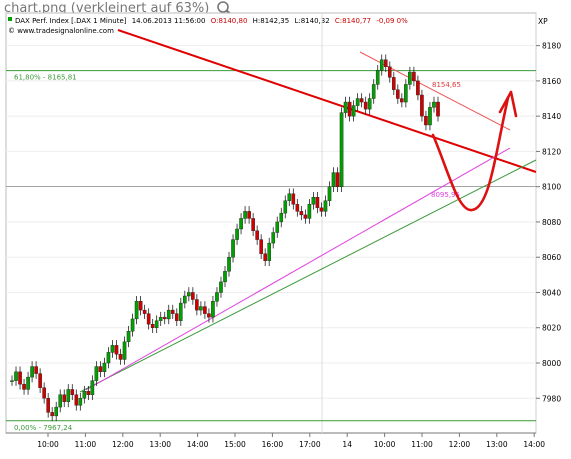 The width and height of the screenshot is (571, 459). What do you see at coordinates (551, 328) in the screenshot?
I see `y-tick-label: 8020` at bounding box center [551, 328].